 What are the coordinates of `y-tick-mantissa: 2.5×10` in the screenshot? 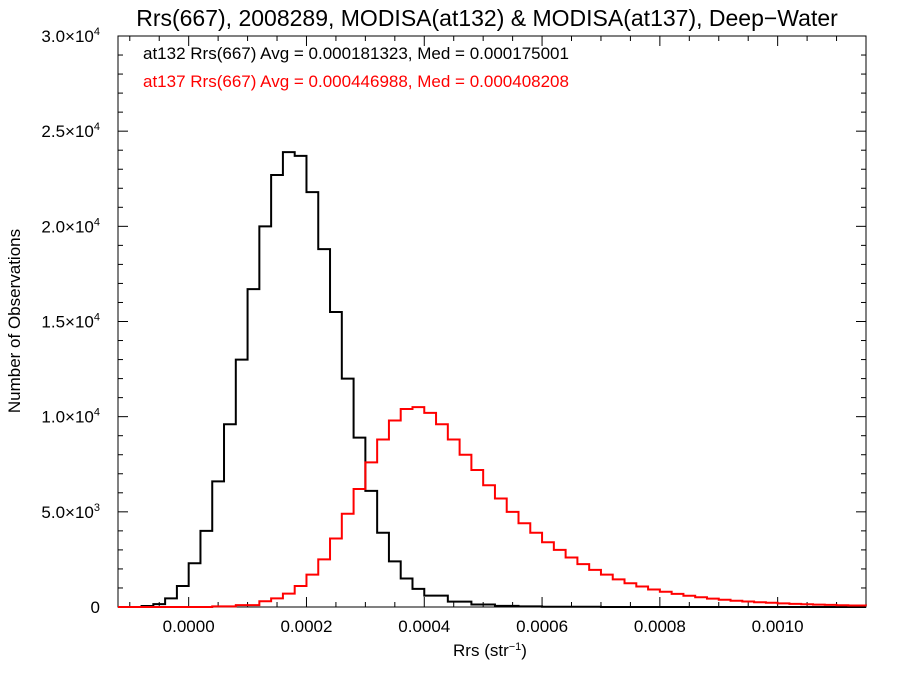 It's located at (67, 131).